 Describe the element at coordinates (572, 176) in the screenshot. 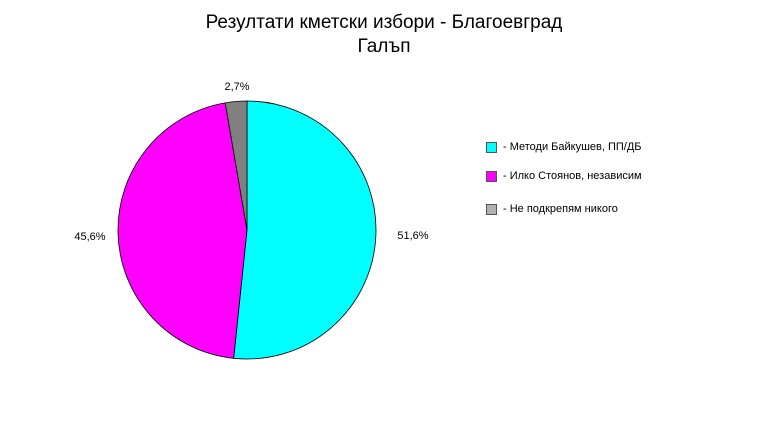

I see `legend-label: - Илко Стоянов, независим` at that location.